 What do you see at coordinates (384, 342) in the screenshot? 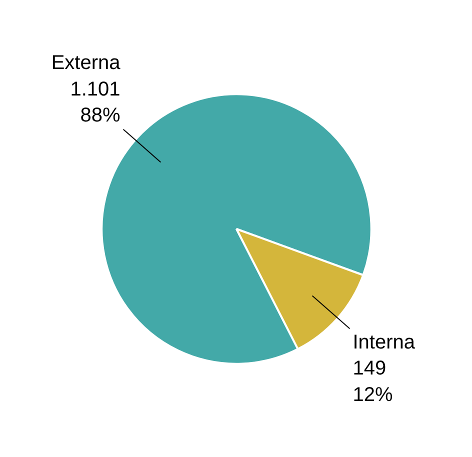
I see `slice-label: Interna` at bounding box center [384, 342].